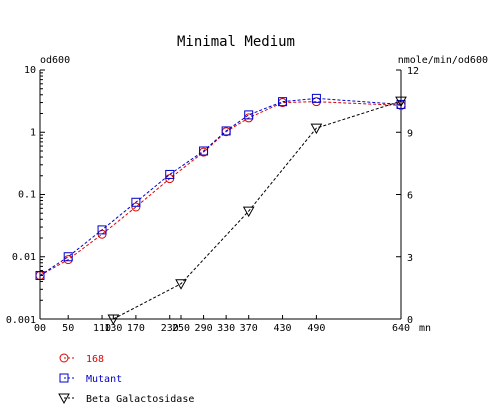 Image resolution: width=490 pixels, height=405 pixels. I want to click on y-right-tick-label: 9, so click(410, 133).